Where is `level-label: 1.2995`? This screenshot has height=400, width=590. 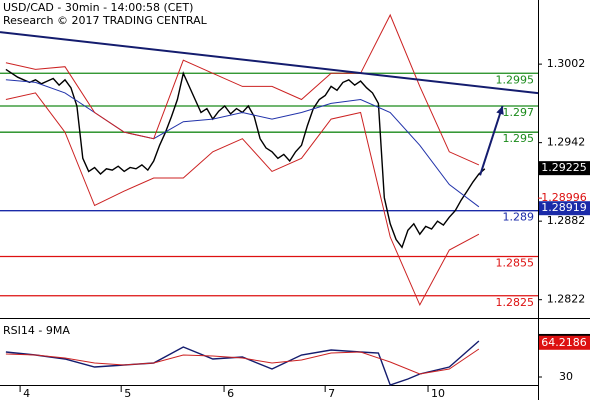 level-label: 1.2995 is located at coordinates (515, 79).